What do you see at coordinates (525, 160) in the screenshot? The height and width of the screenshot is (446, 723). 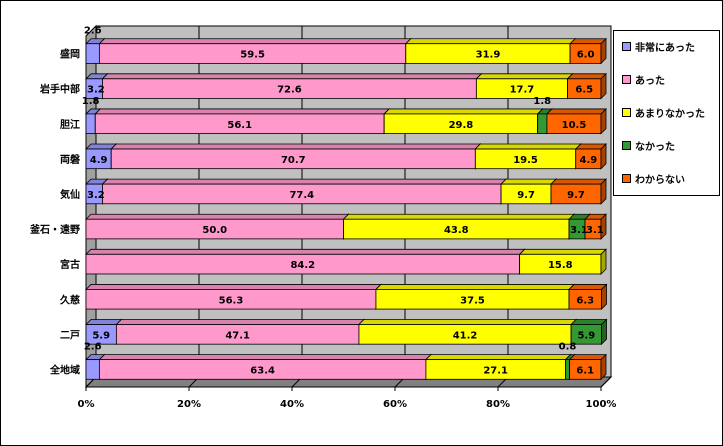 I see `data-label: 19.5` at bounding box center [525, 160].